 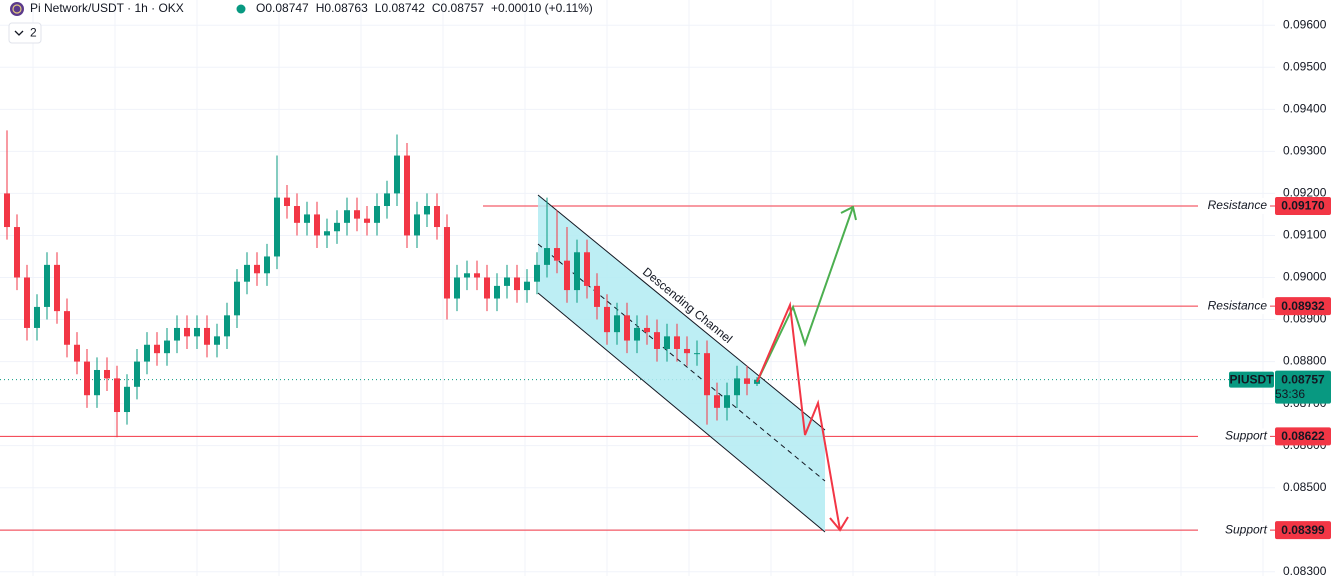 I want to click on y-tick-label: 0.09300, so click(x=1305, y=151).